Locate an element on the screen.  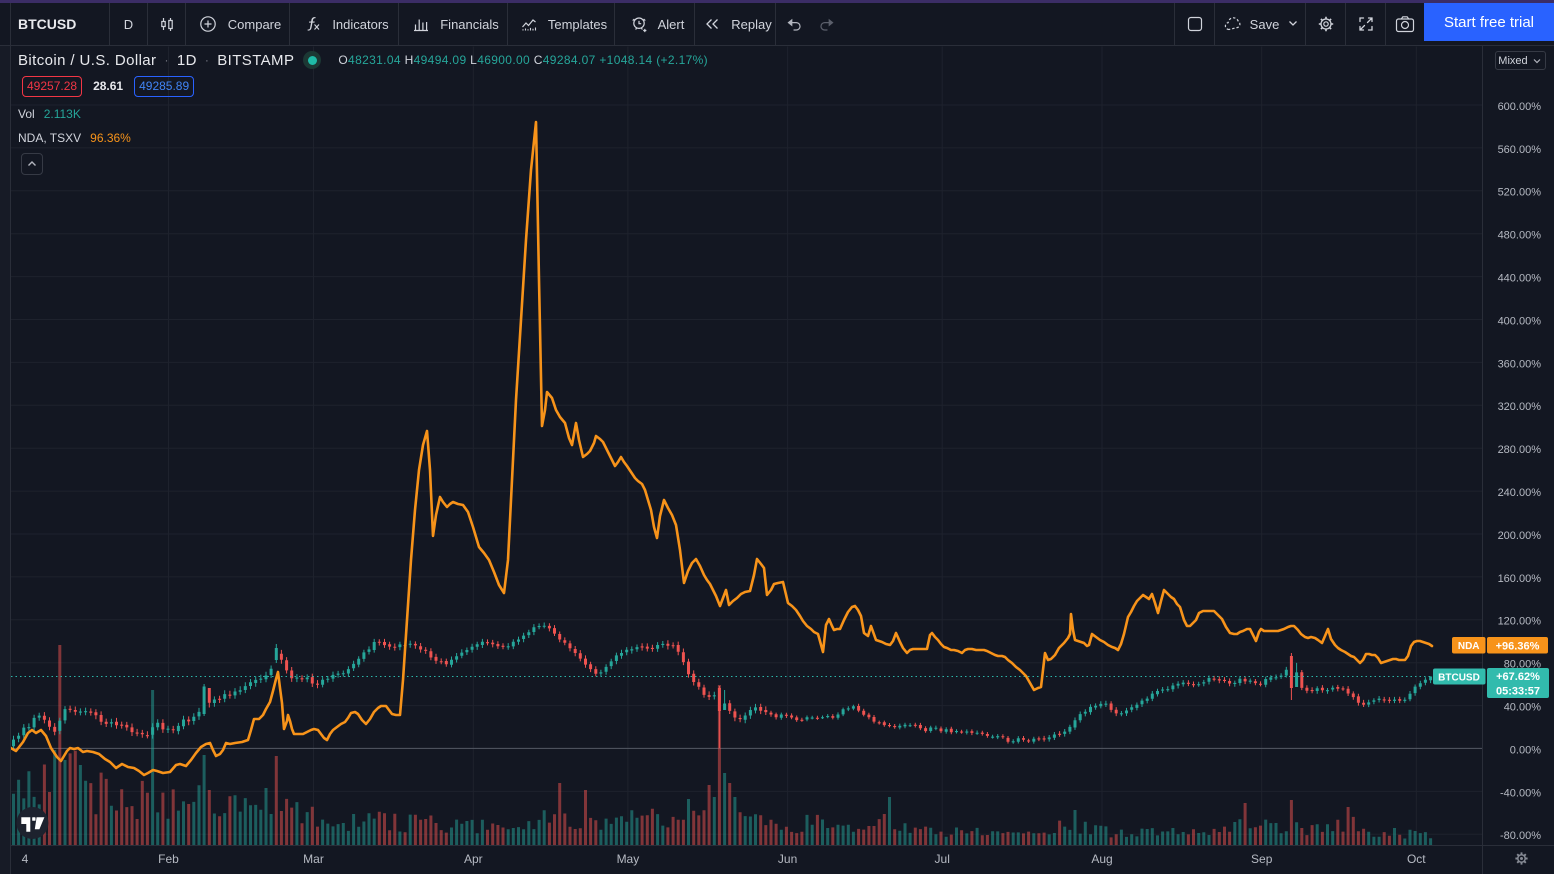
svg-text: 320.00% is located at coordinates (1520, 407).